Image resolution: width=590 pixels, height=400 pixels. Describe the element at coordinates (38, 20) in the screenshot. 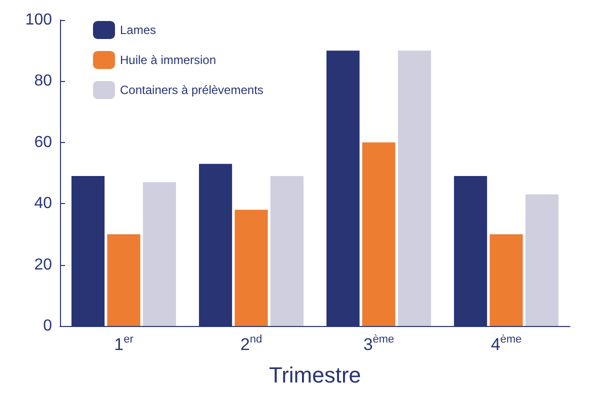

I see `y-tick-label: 100` at that location.